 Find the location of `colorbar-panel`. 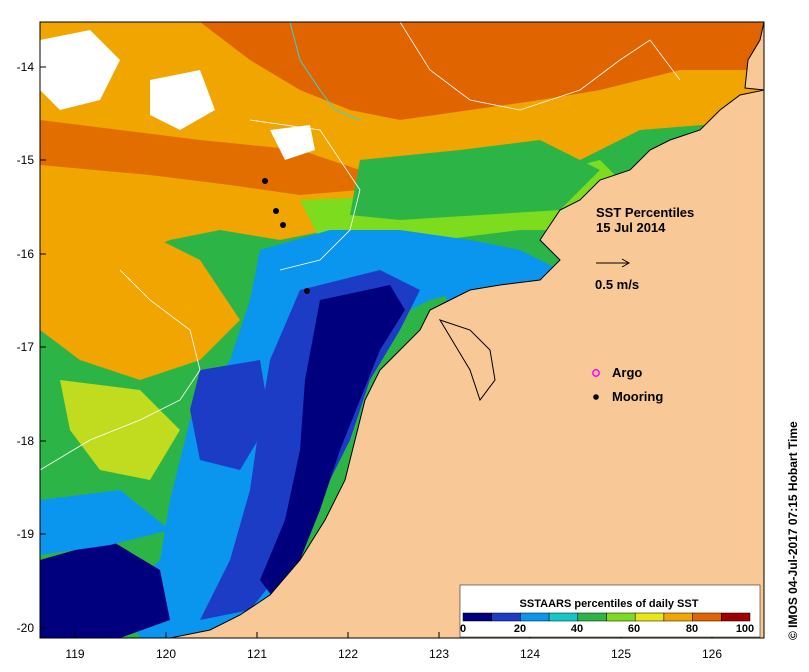

colorbar-panel is located at coordinates (610, 611).